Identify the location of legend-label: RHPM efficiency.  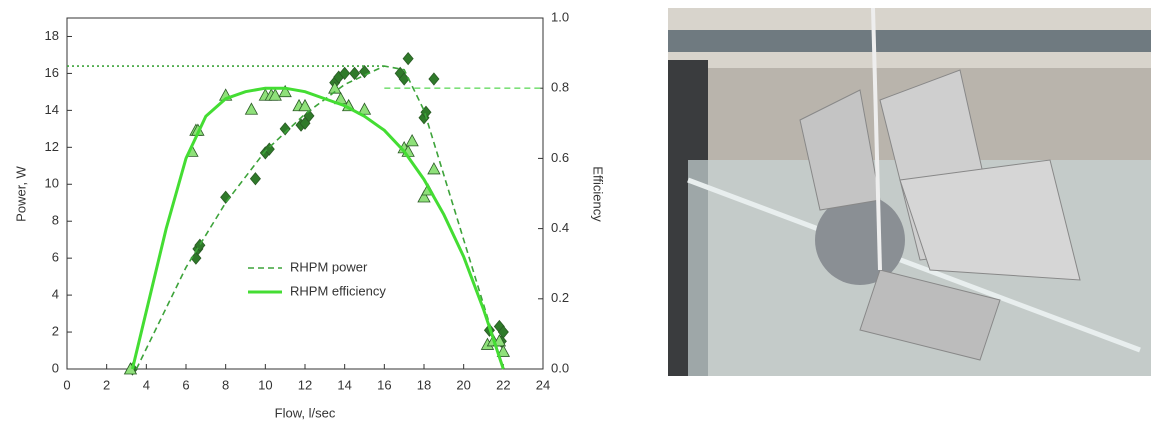
(338, 290).